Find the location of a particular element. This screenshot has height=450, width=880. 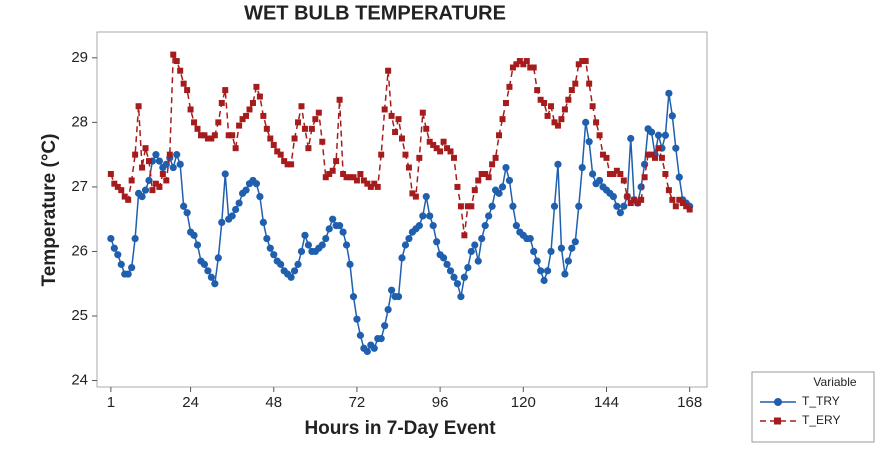

y-tick-label: 27 is located at coordinates (79, 186).